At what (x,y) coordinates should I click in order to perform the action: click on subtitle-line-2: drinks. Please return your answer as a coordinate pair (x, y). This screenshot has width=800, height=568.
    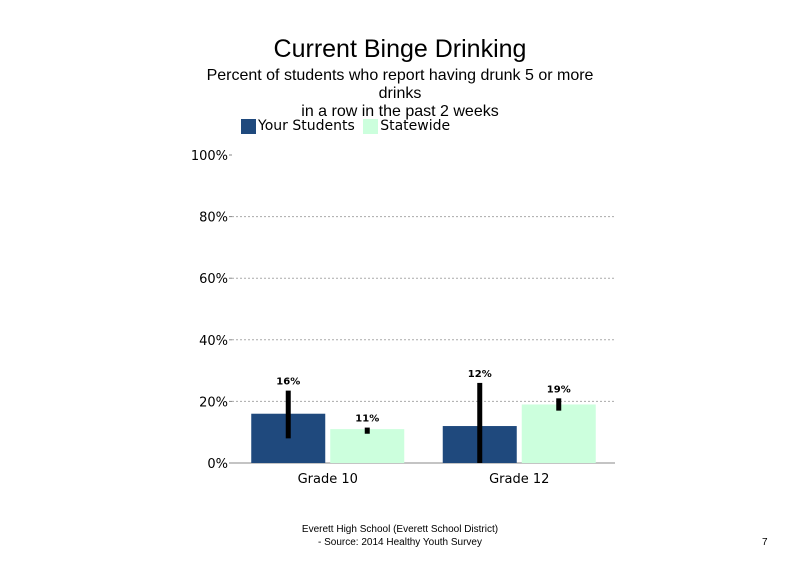
    Looking at the image, I should click on (400, 93).